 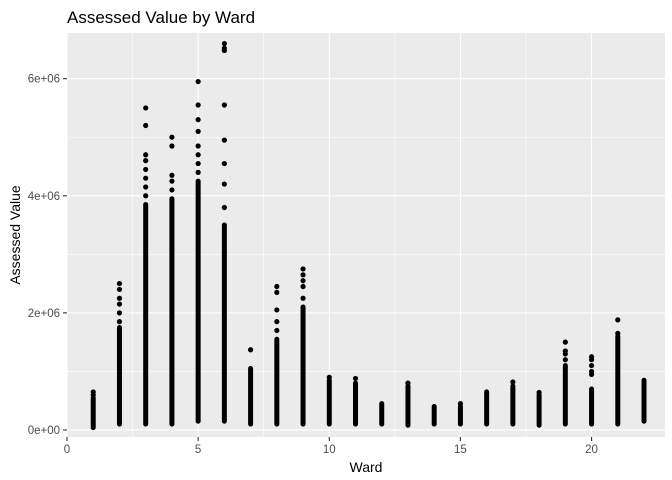 What do you see at coordinates (198, 450) in the screenshot?
I see `x-tick-label: 5` at bounding box center [198, 450].